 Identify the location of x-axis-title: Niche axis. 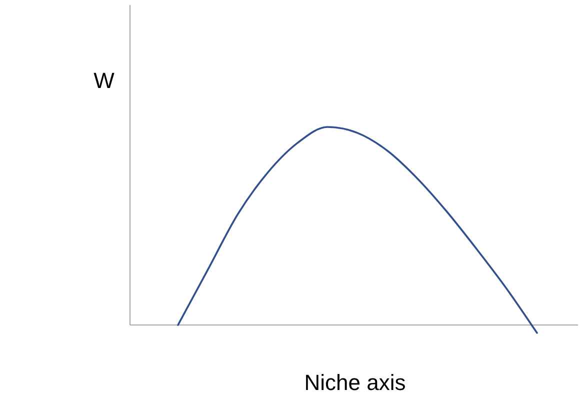
(355, 382).